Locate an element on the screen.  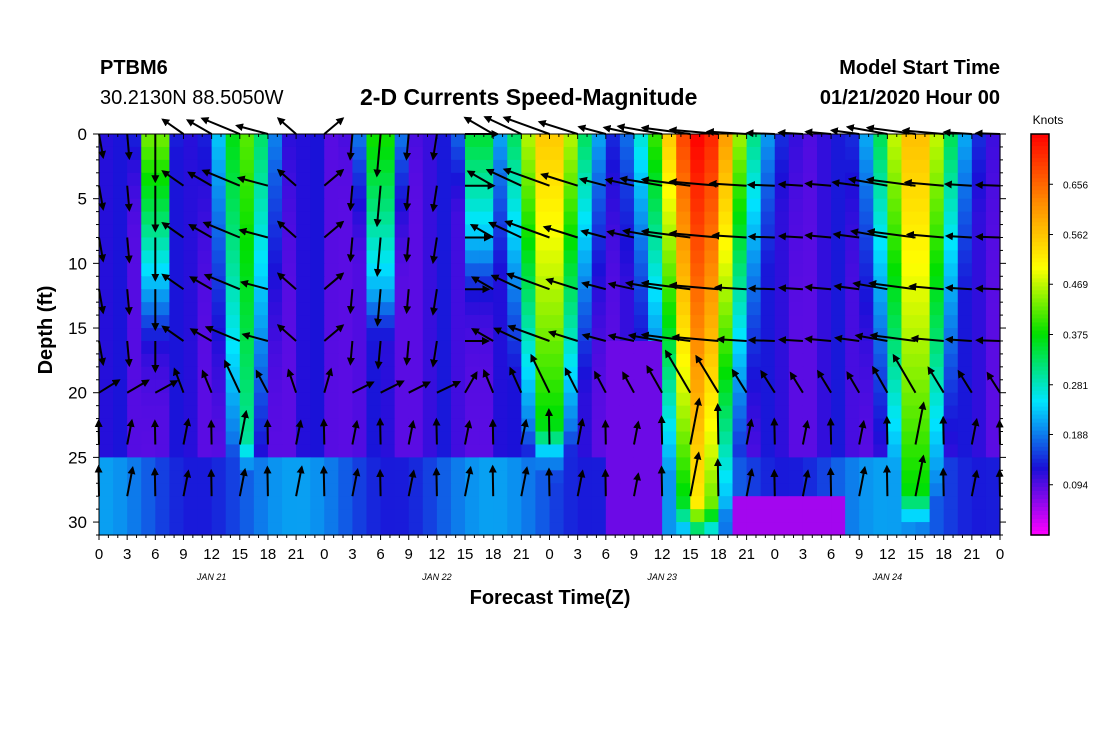
y-tick-label: 0 is located at coordinates (82, 134).